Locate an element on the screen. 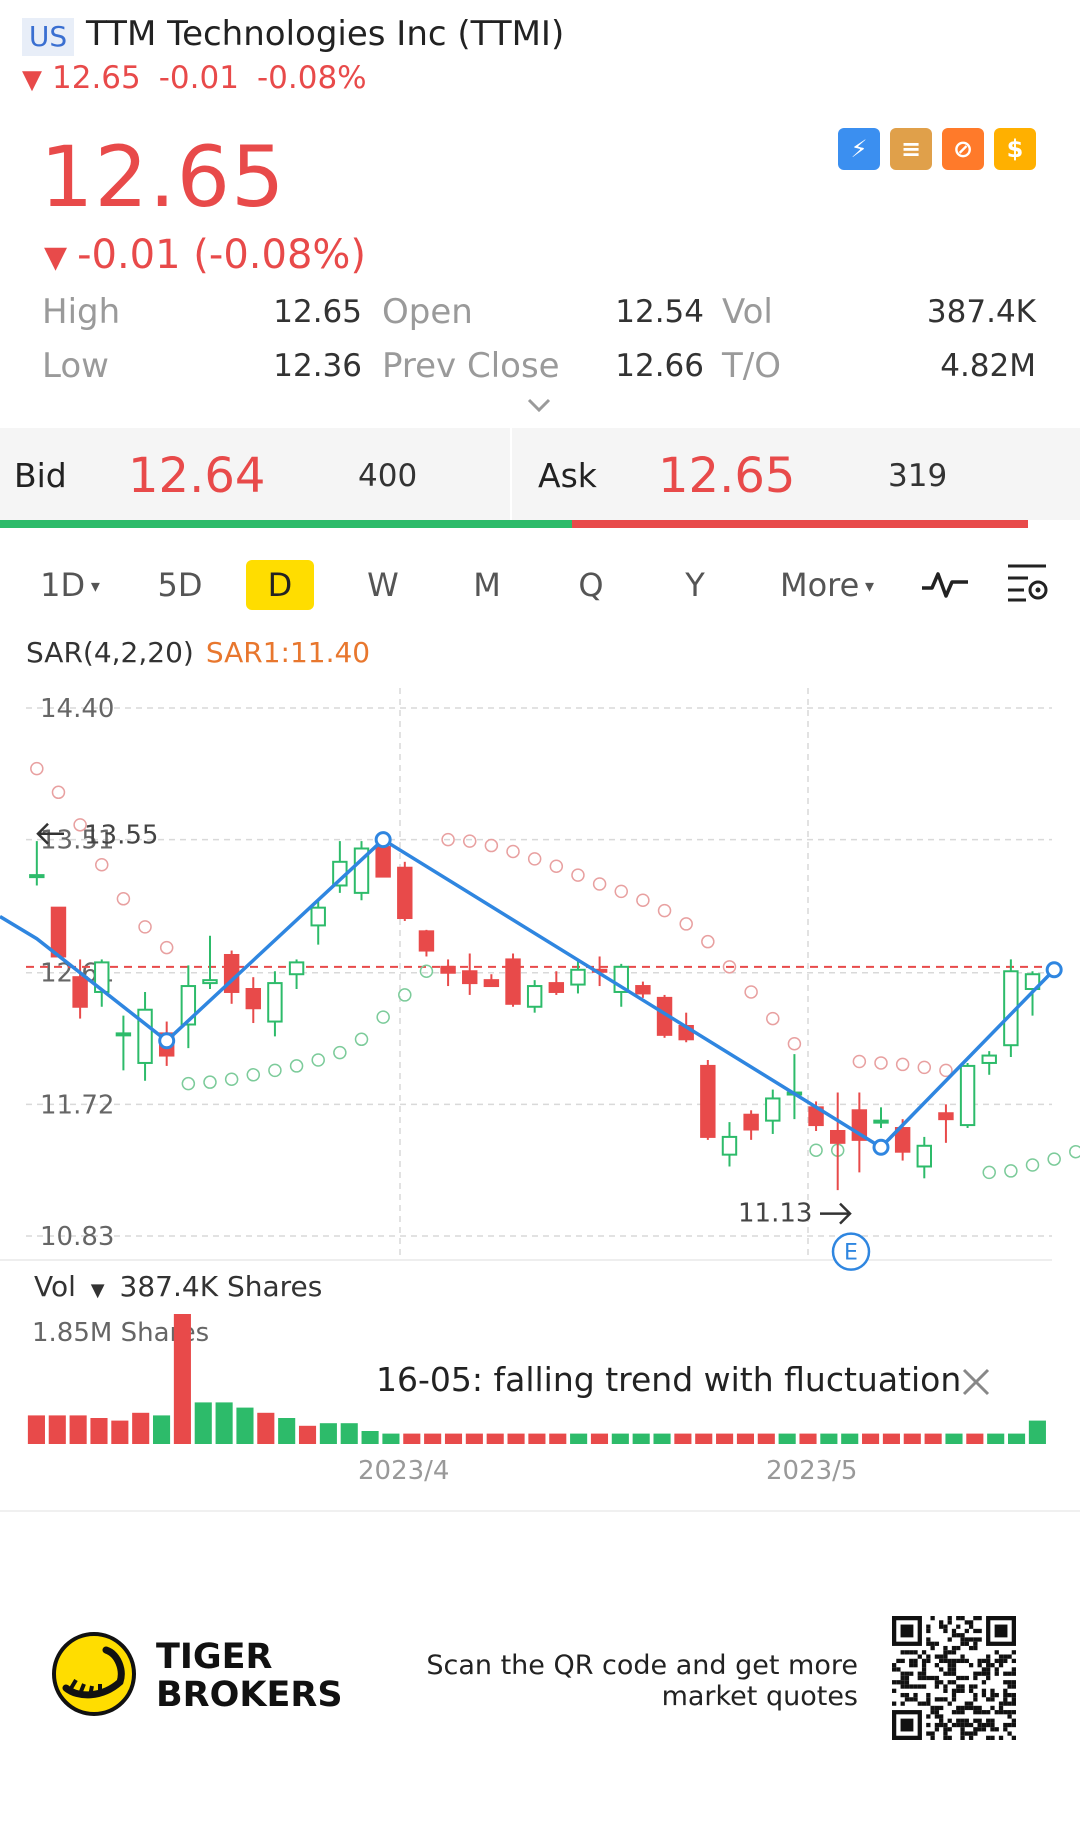 This screenshot has width=1080, height=1844. header-quote: ▼ 12.65 -0.01 -0.08% is located at coordinates (203, 78).